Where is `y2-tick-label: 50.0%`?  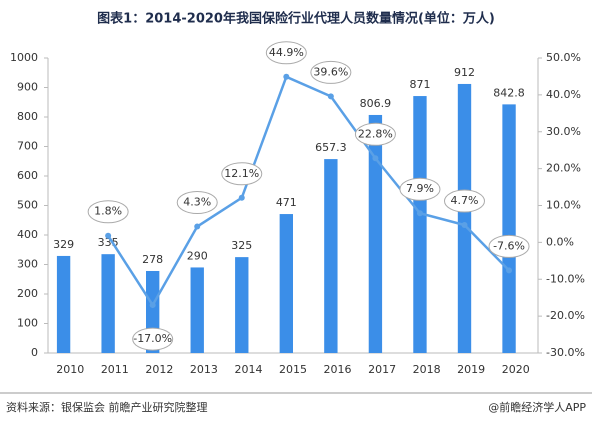
y2-tick-label: 50.0% is located at coordinates (563, 57).